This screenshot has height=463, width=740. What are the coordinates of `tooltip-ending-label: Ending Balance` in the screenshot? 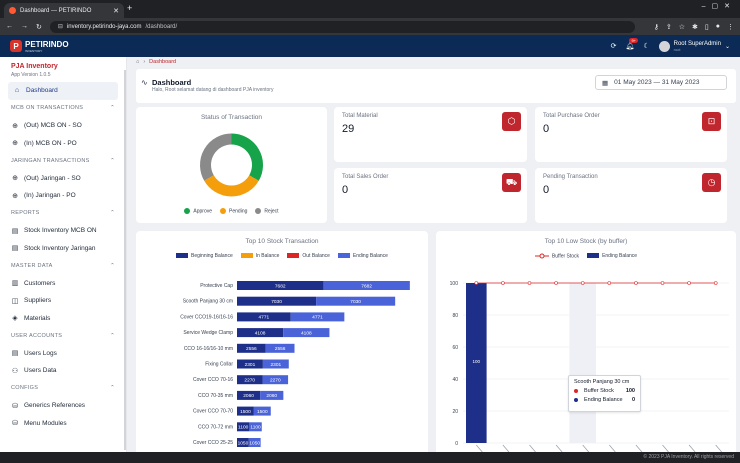 It's located at (603, 400).